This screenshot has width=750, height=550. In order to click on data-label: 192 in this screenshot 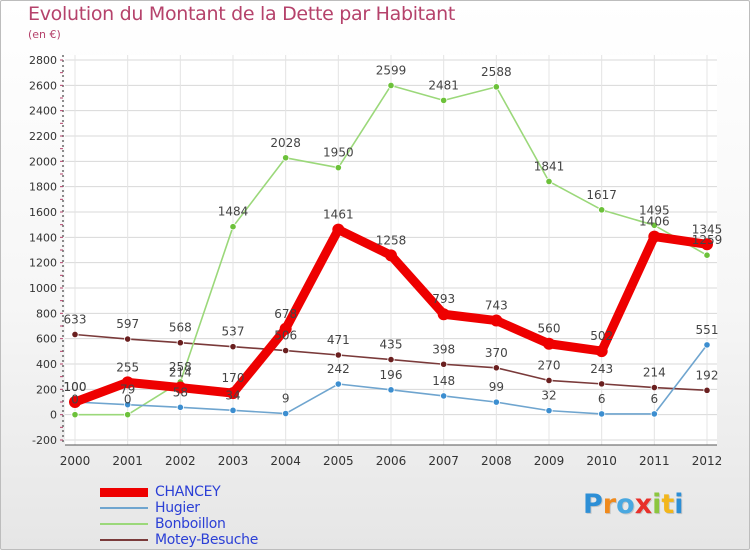, I will do `click(707, 375)`.